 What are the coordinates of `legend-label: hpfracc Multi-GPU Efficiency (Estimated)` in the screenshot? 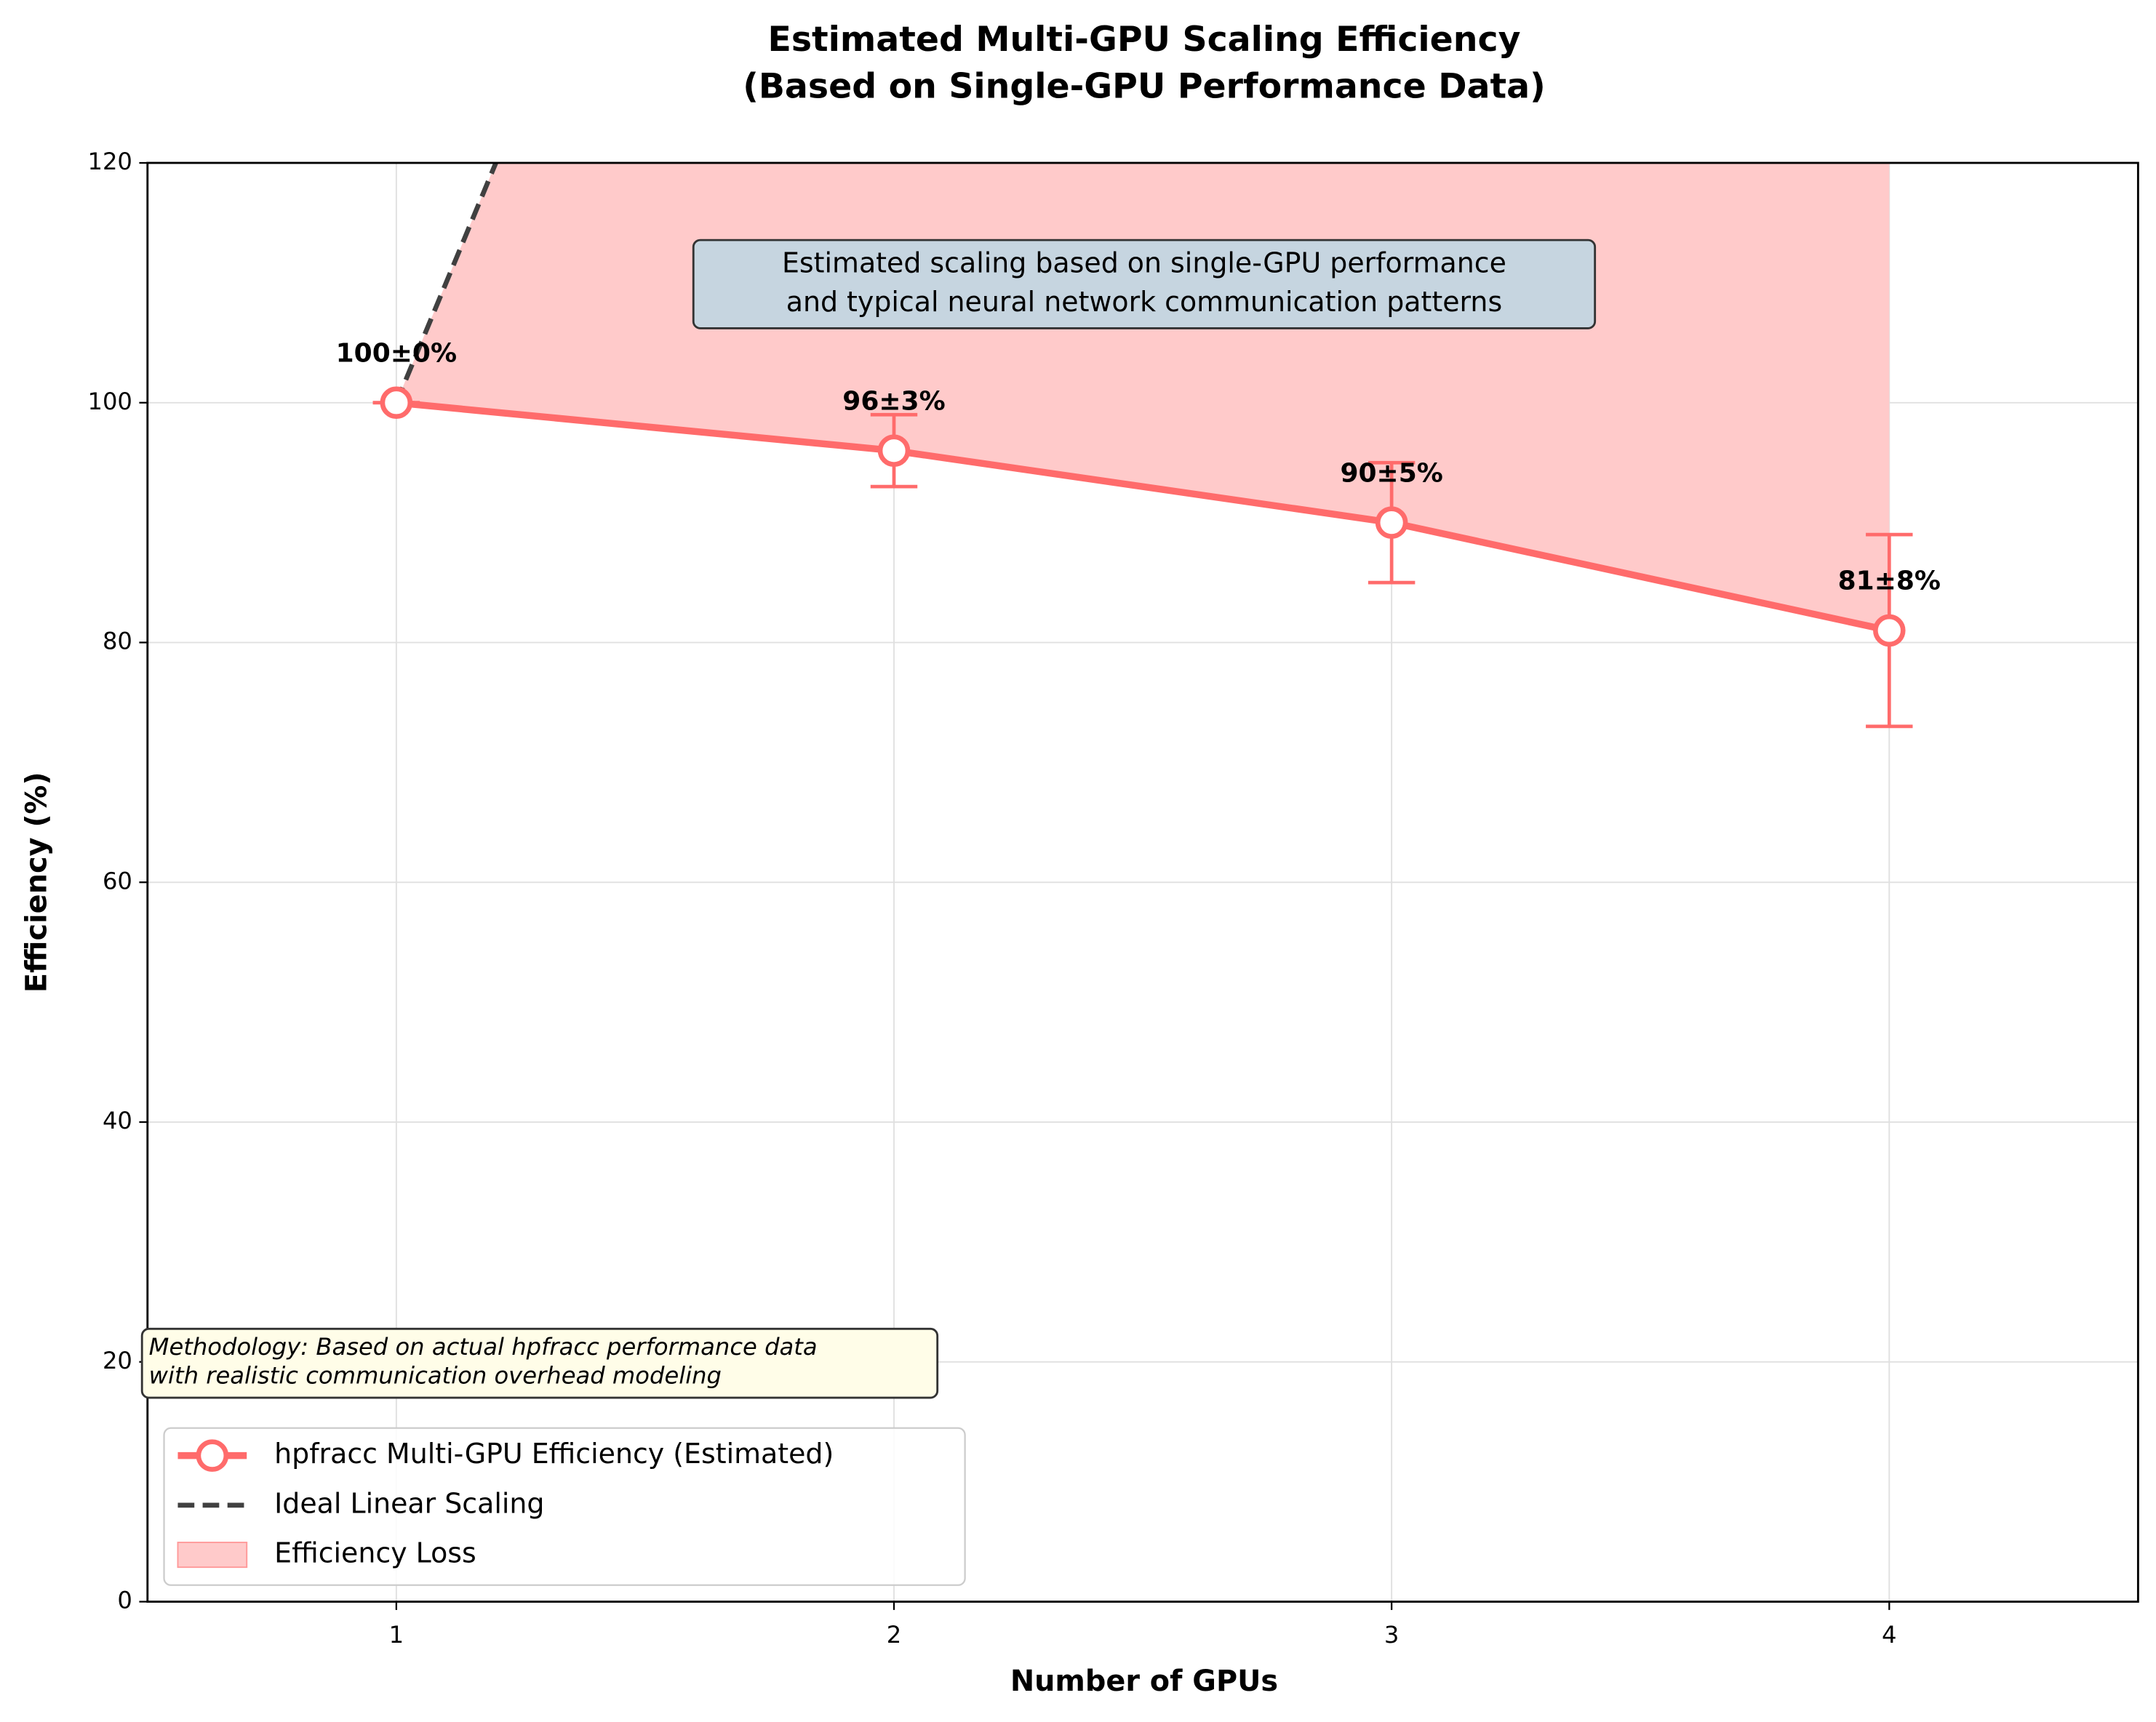 It's located at (554, 1454).